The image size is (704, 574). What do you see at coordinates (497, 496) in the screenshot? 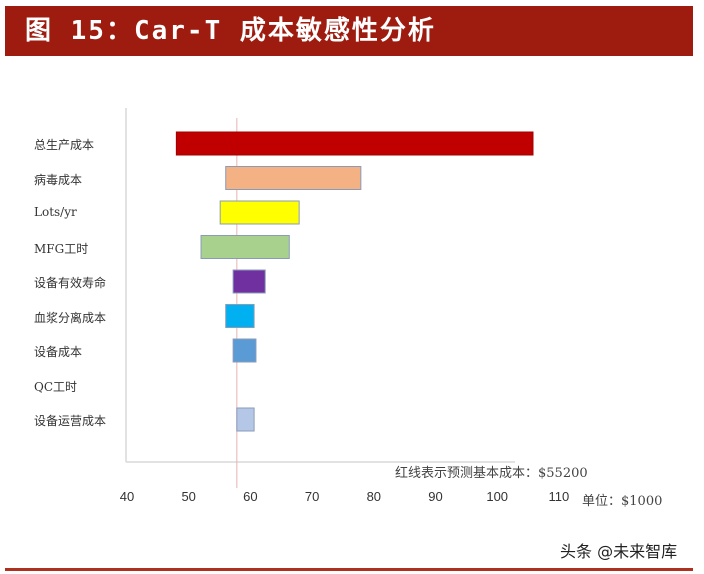
I see `x-tick-label: 100` at bounding box center [497, 496].